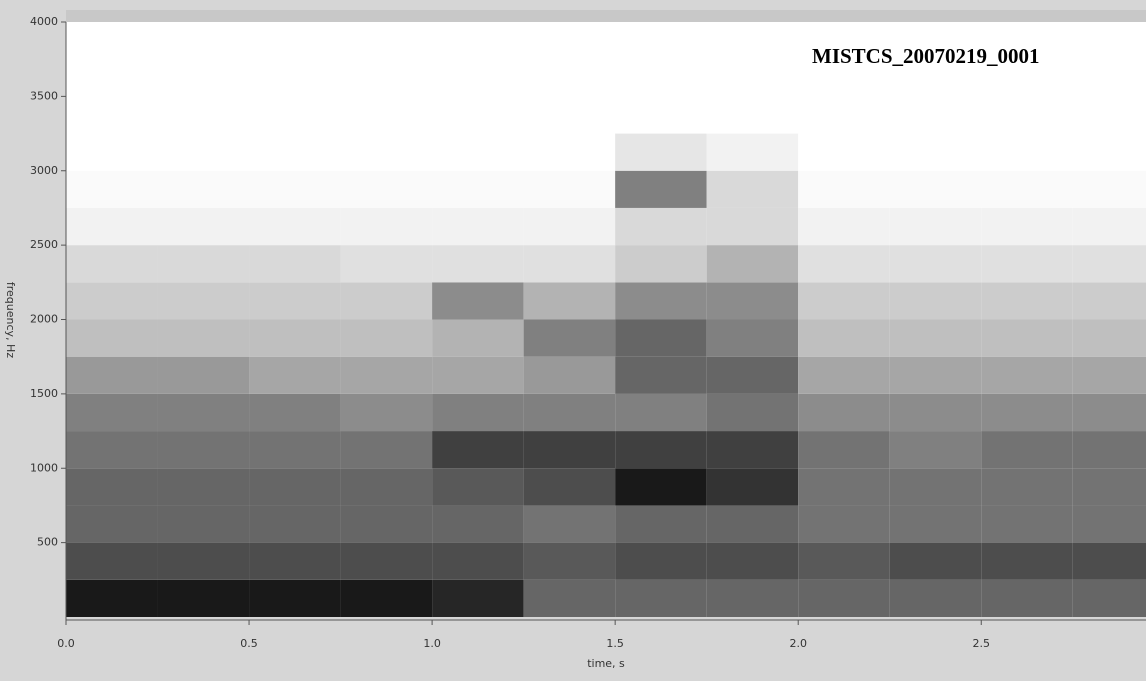  Describe the element at coordinates (66, 643) in the screenshot. I see `x-tick-label: 0.0` at that location.